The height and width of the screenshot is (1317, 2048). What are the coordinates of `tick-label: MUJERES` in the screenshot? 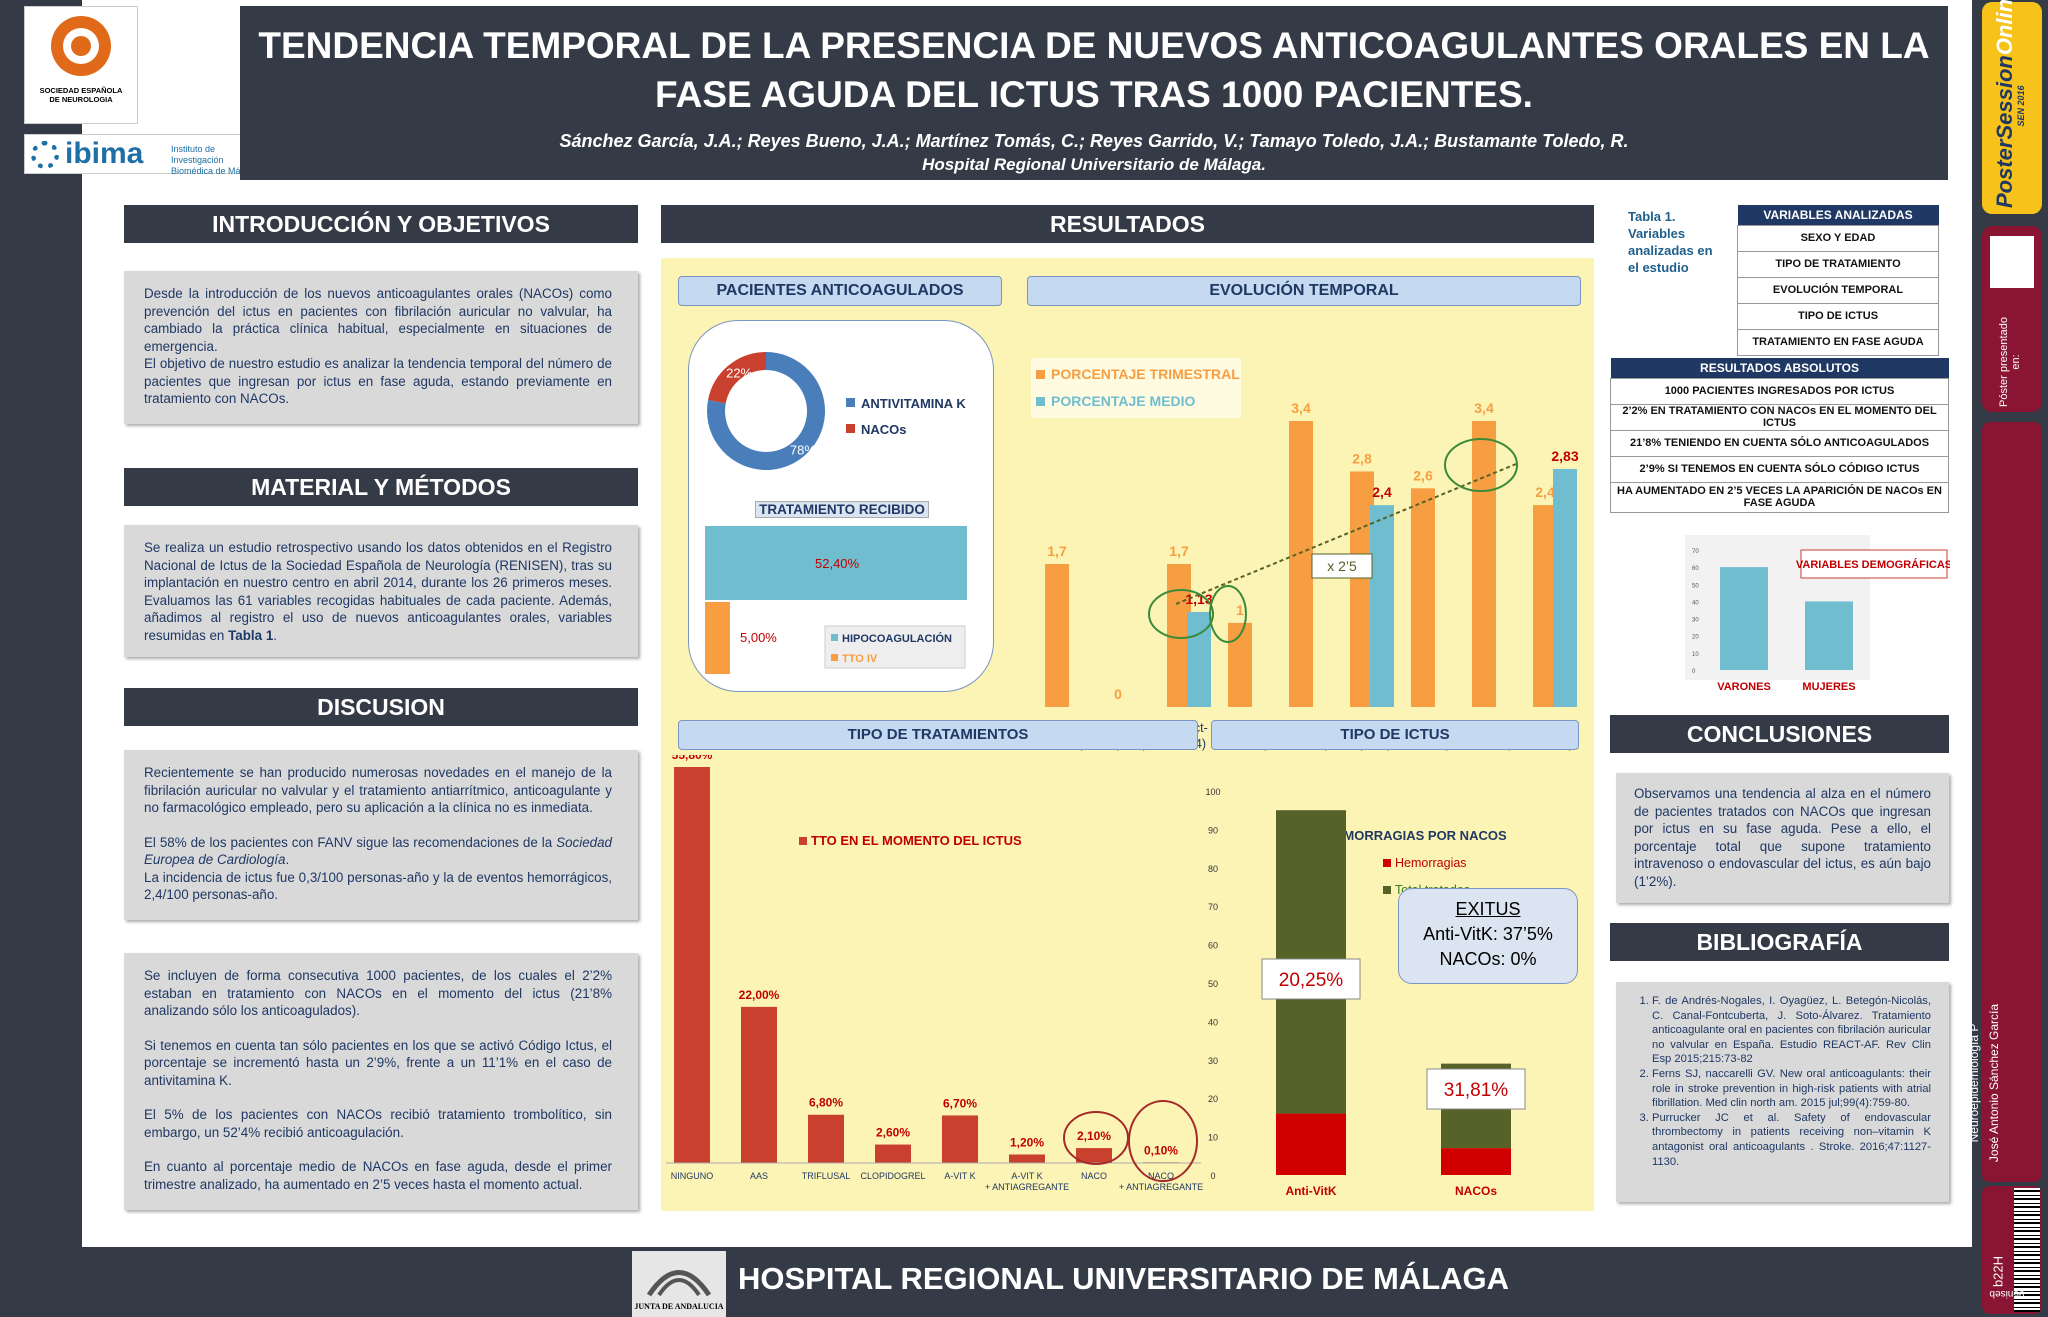 It's located at (1828, 687).